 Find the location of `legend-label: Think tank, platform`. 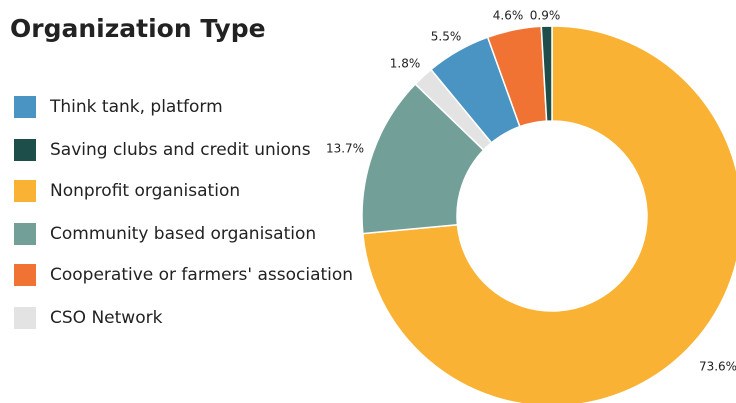

legend-label: Think tank, platform is located at coordinates (136, 107).